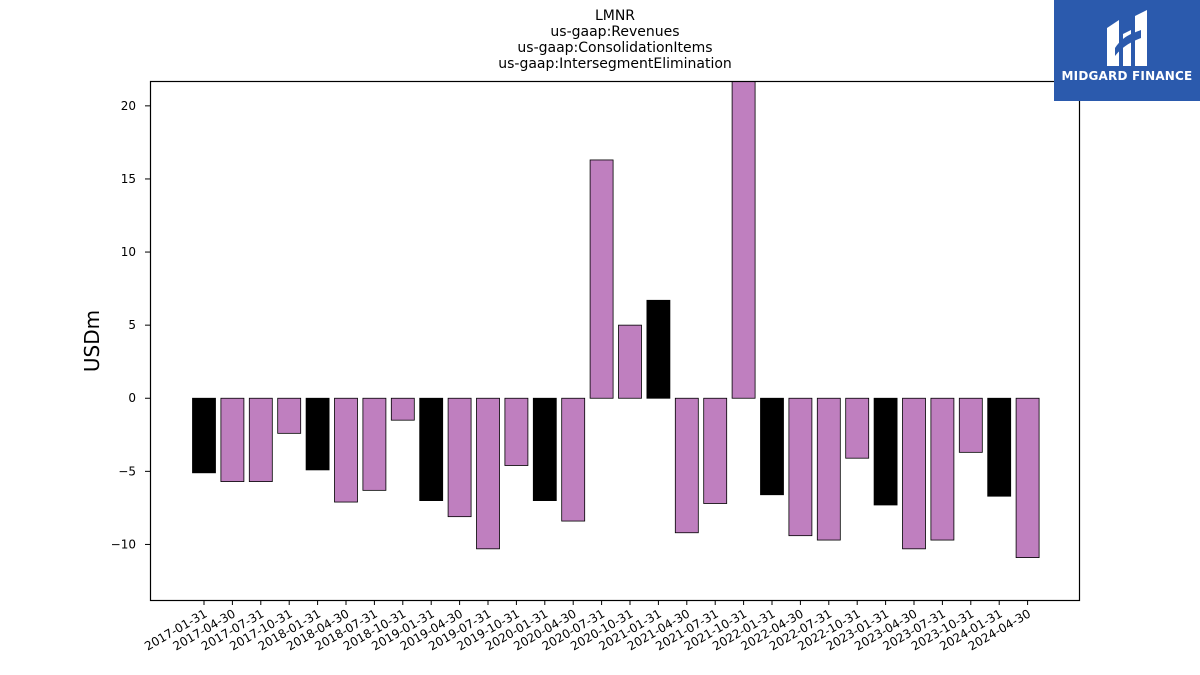 This screenshot has height=675, width=1200. Describe the element at coordinates (615, 32) in the screenshot. I see `chart-title-line-2: us-gaap:Revenues` at that location.